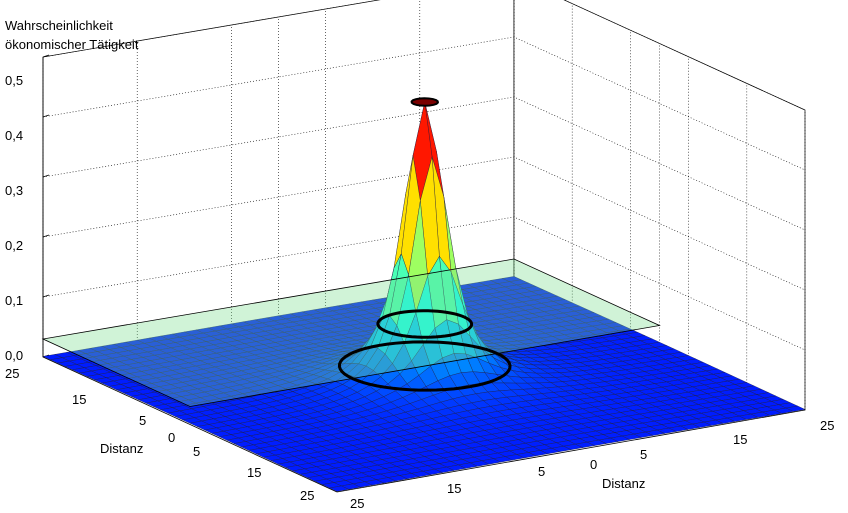  Describe the element at coordinates (593, 464) in the screenshot. I see `x-tick-label: 0` at that location.